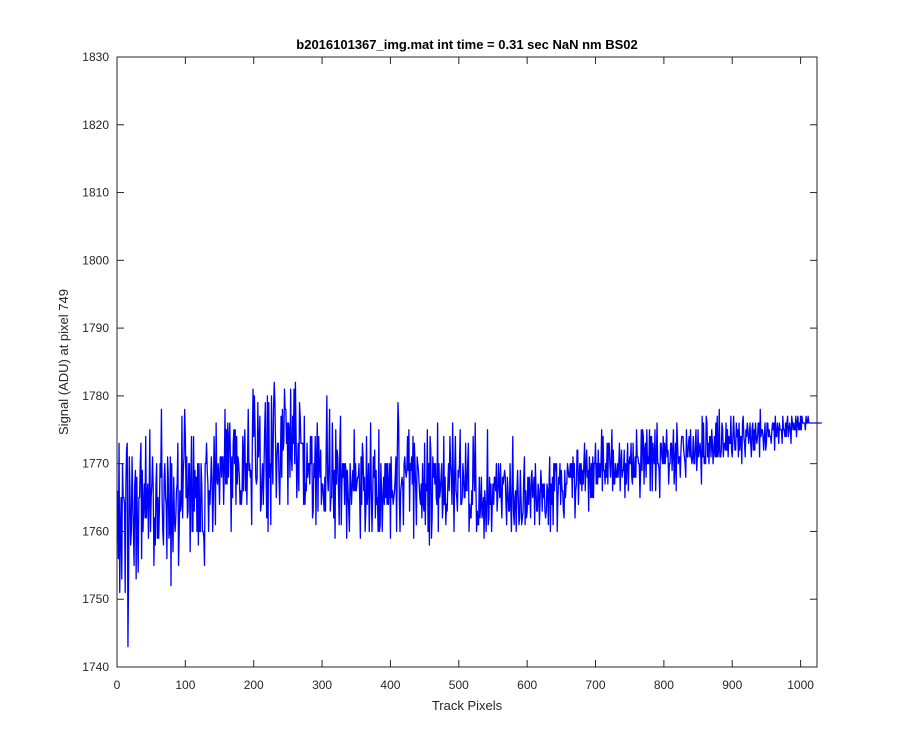 This screenshot has height=750, width=900. What do you see at coordinates (117, 685) in the screenshot?
I see `x-tick-label: 0` at bounding box center [117, 685].